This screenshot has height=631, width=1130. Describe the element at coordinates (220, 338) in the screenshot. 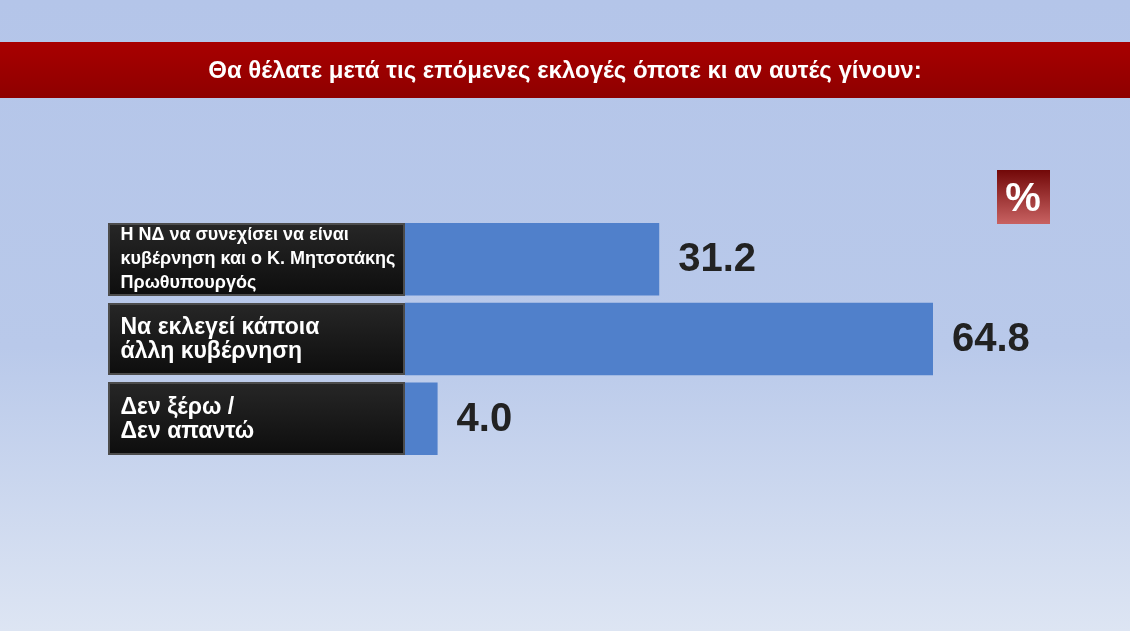

I see `y-tick-label: Να εκλεγεί κάποια άλλη κυβέρνηση` at that location.